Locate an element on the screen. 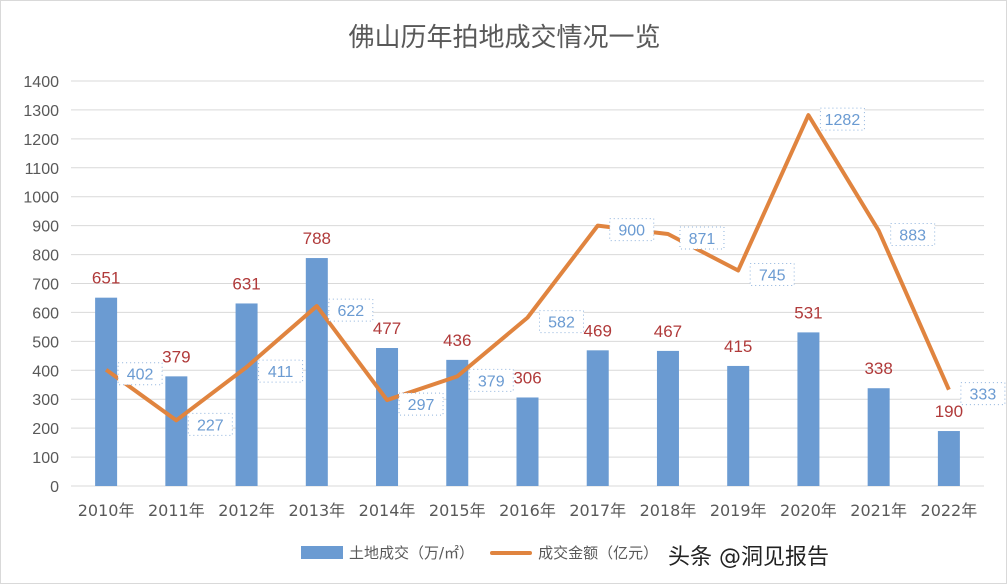 This screenshot has height=584, width=1007. bar-data-label: 469 is located at coordinates (598, 330).